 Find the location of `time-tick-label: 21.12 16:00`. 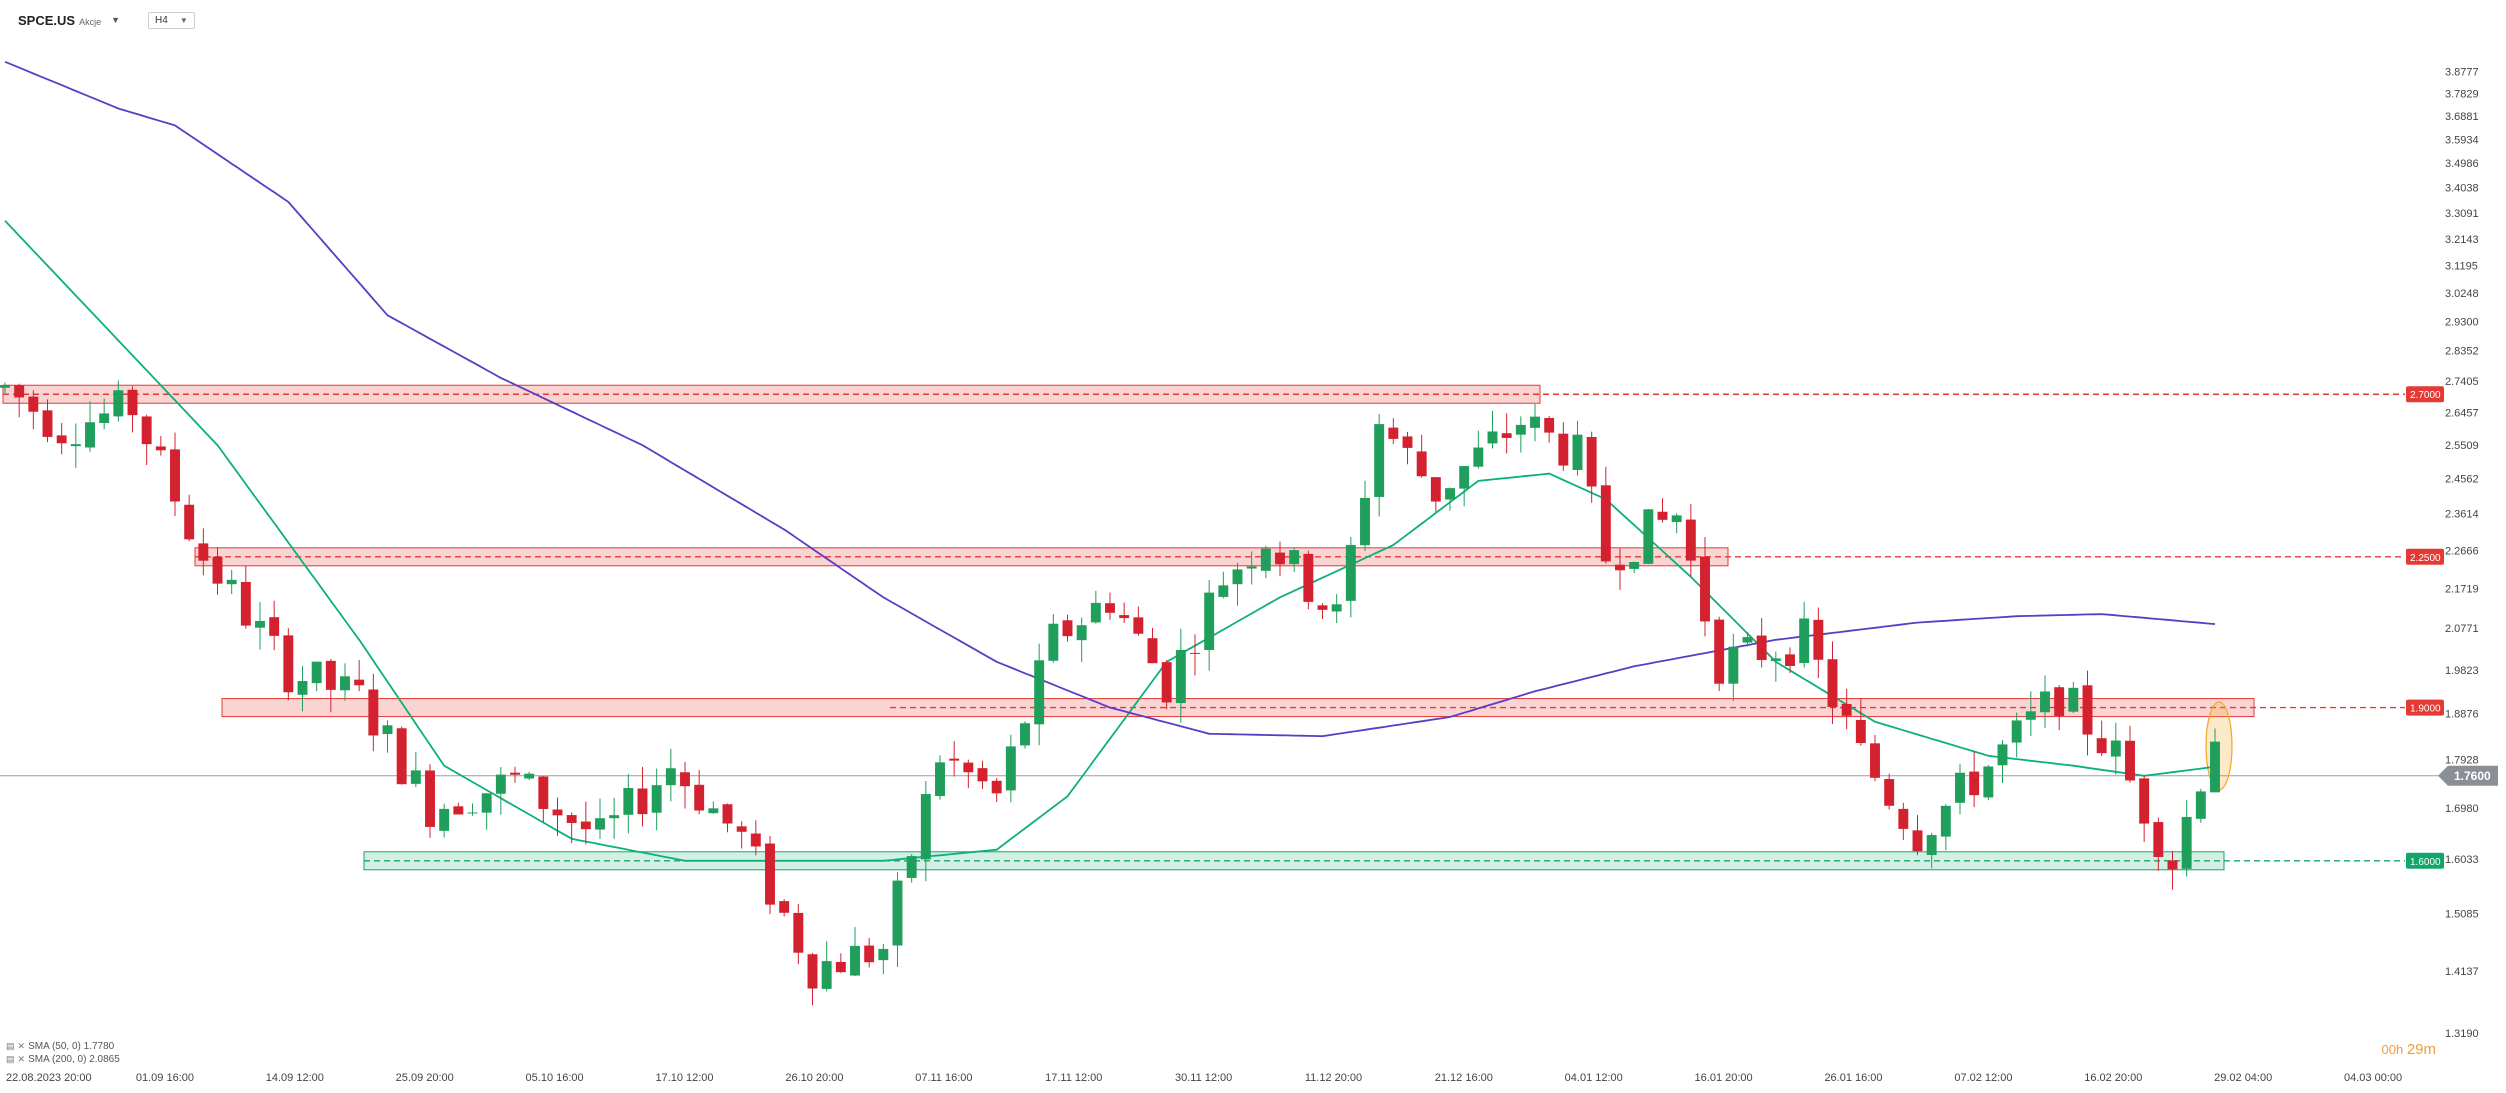

time-tick-label: 21.12 16:00 is located at coordinates (1464, 1078).